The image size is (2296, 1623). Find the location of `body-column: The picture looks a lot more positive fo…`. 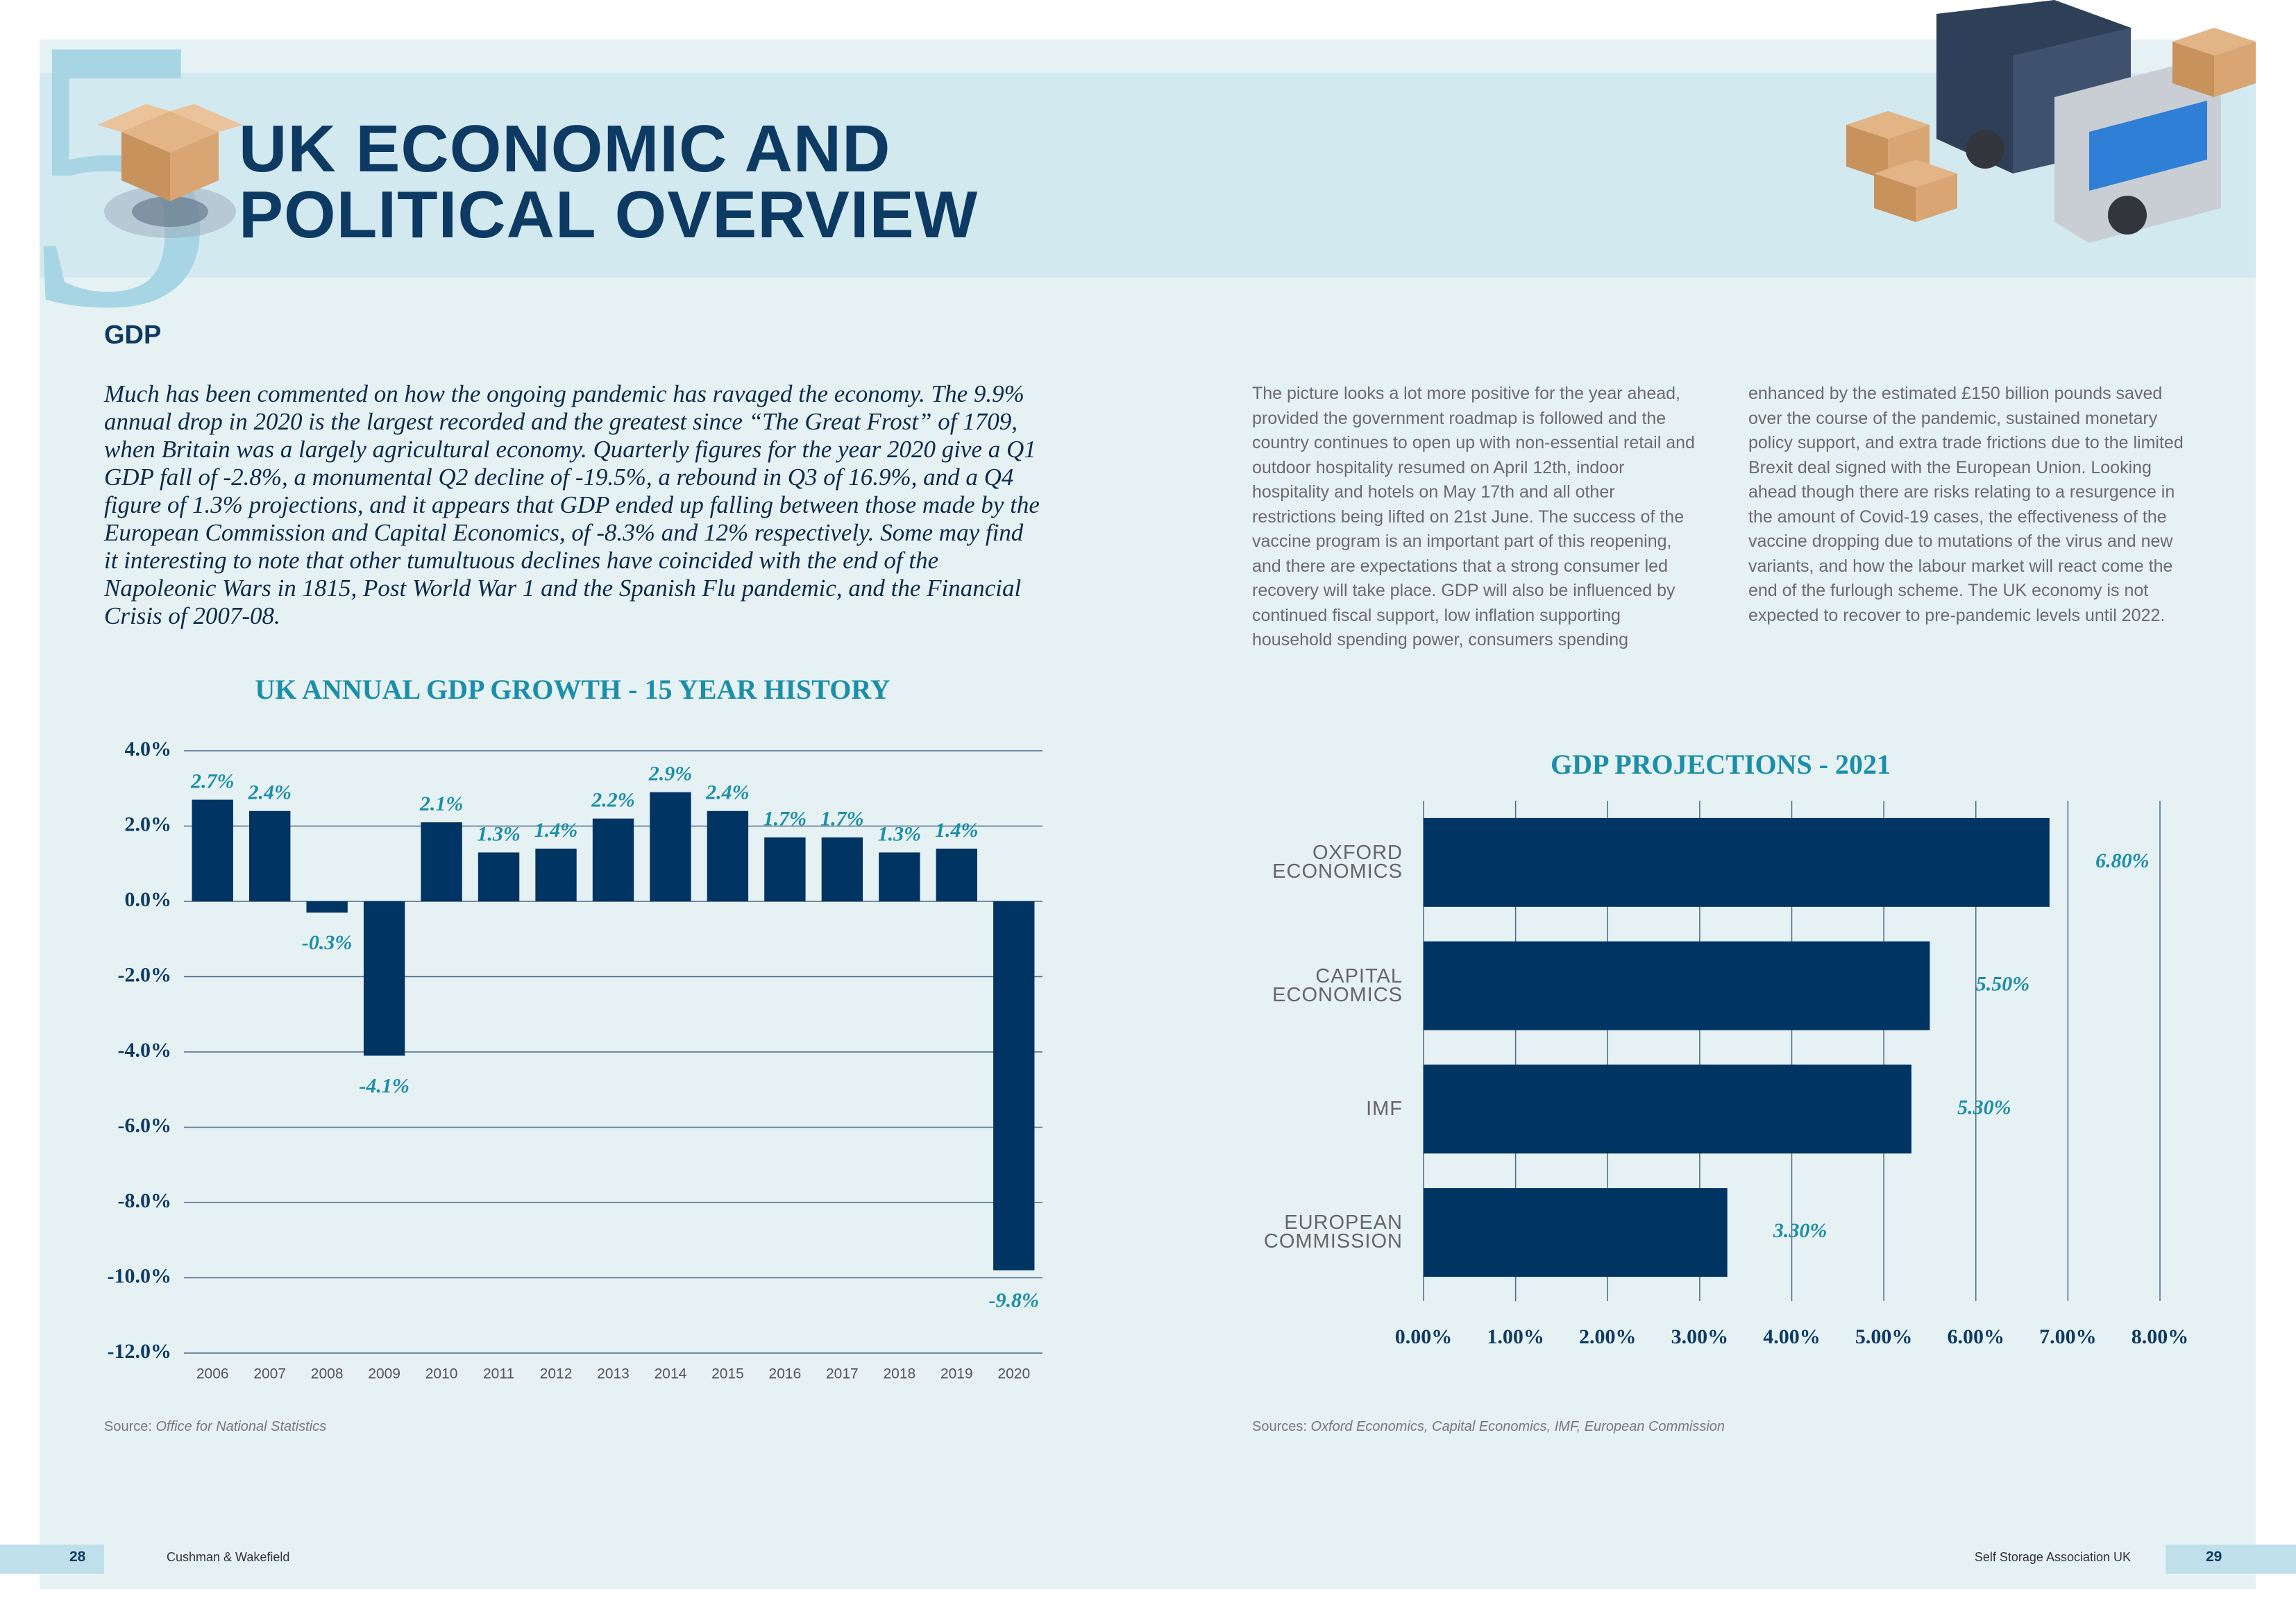

body-column: The picture looks a lot more positive fo… is located at coordinates (1474, 516).